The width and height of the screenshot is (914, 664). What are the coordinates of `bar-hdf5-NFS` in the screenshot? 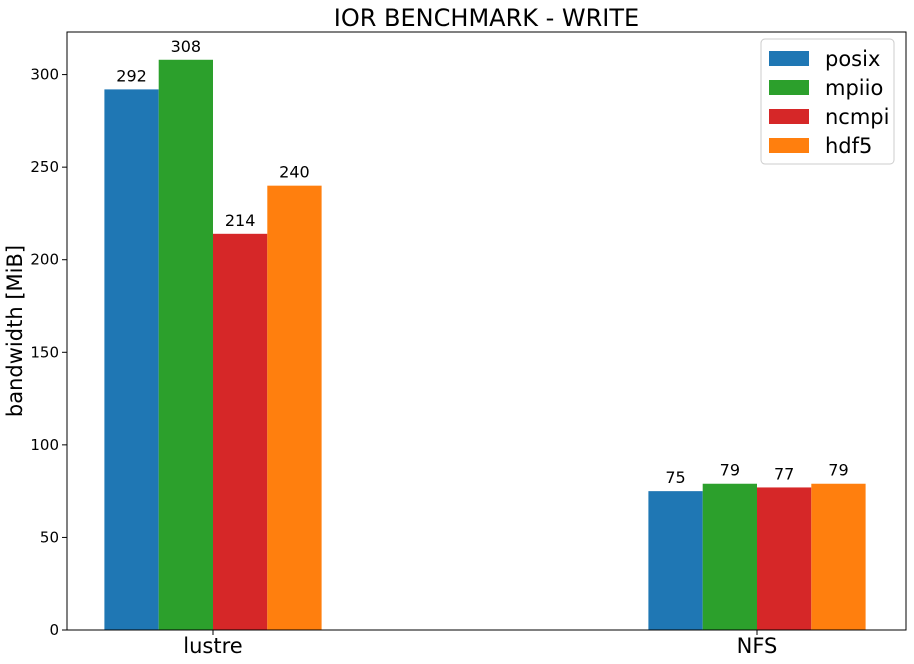 It's located at (838, 556).